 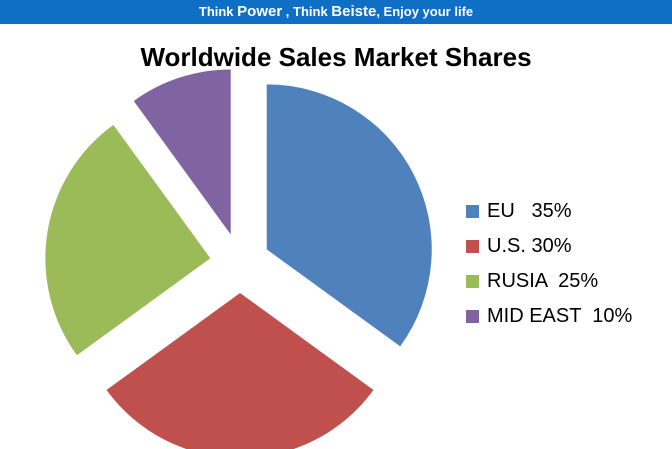 I want to click on legend-swatch-mid-east, so click(x=472, y=316).